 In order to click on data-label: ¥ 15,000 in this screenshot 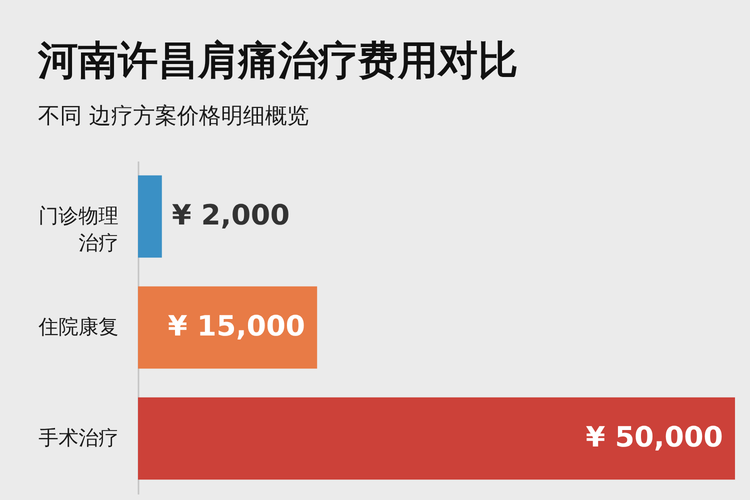, I will do `click(237, 326)`.